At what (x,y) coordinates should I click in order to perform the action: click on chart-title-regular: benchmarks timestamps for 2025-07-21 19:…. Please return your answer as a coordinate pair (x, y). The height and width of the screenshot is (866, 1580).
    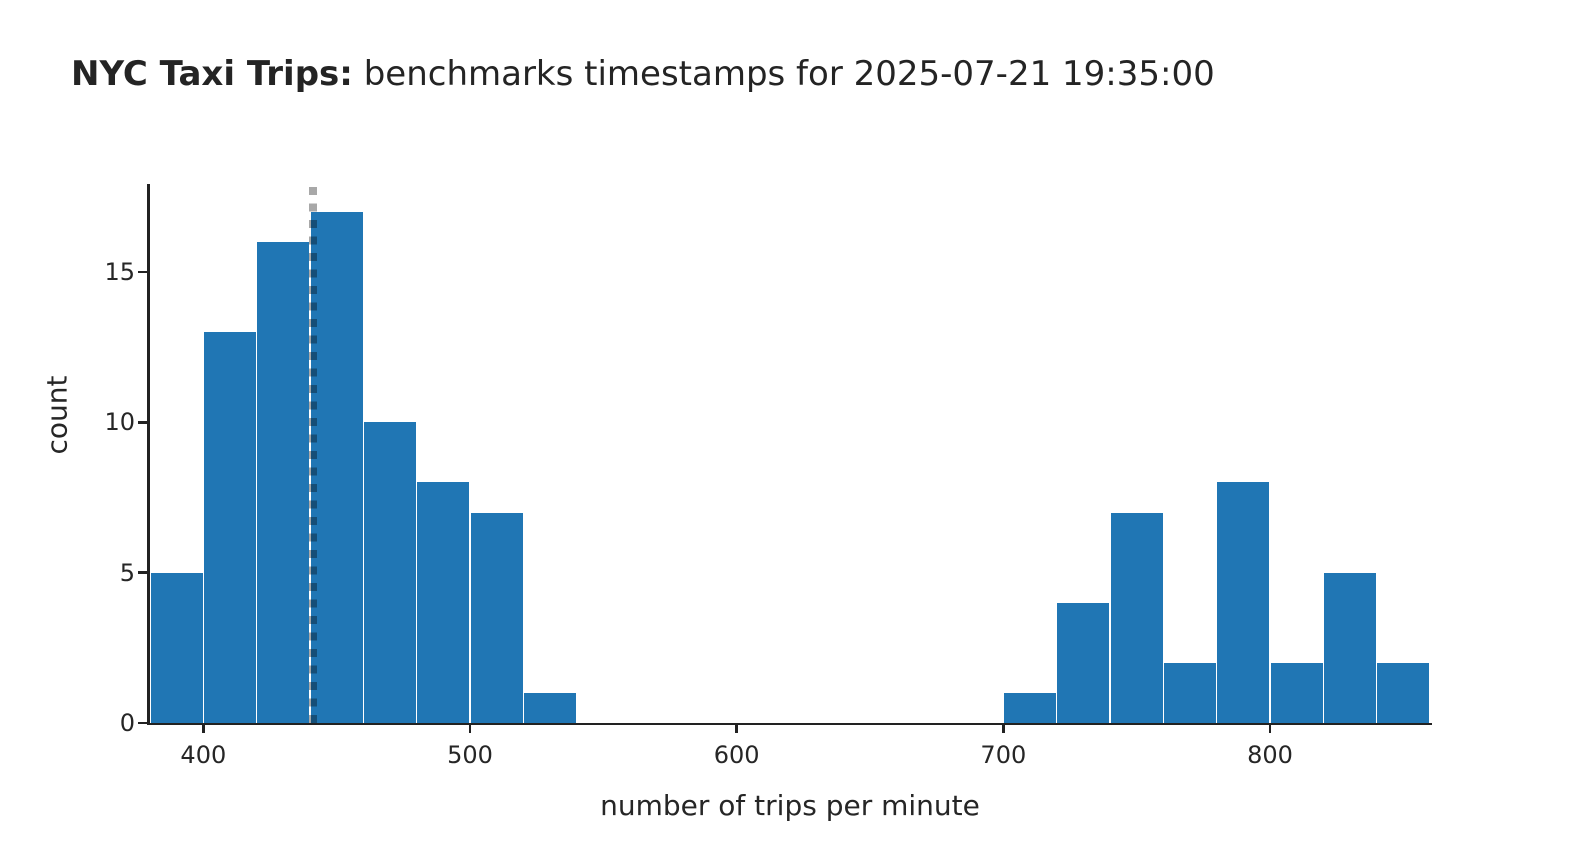
    Looking at the image, I should click on (783, 74).